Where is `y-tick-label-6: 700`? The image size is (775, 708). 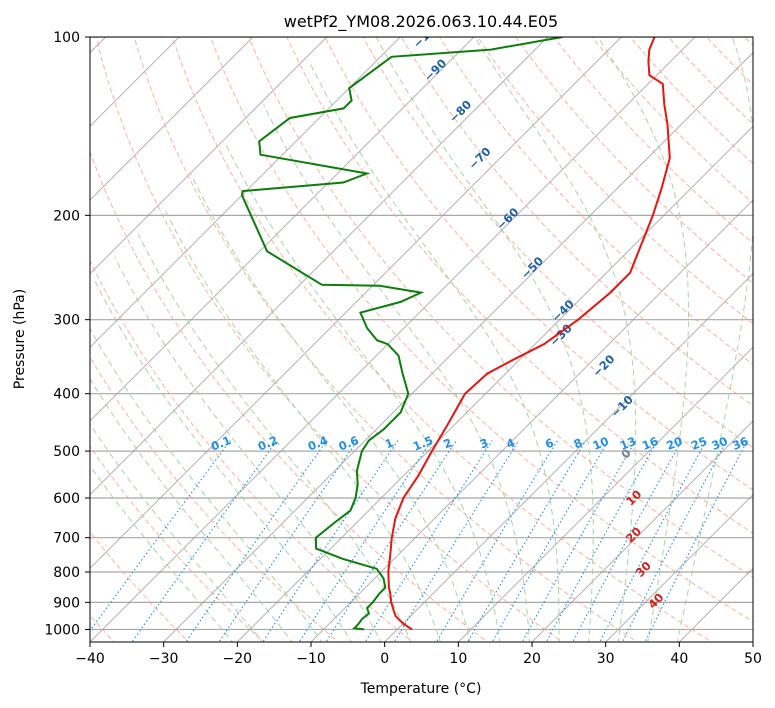 y-tick-label-6: 700 is located at coordinates (66, 539).